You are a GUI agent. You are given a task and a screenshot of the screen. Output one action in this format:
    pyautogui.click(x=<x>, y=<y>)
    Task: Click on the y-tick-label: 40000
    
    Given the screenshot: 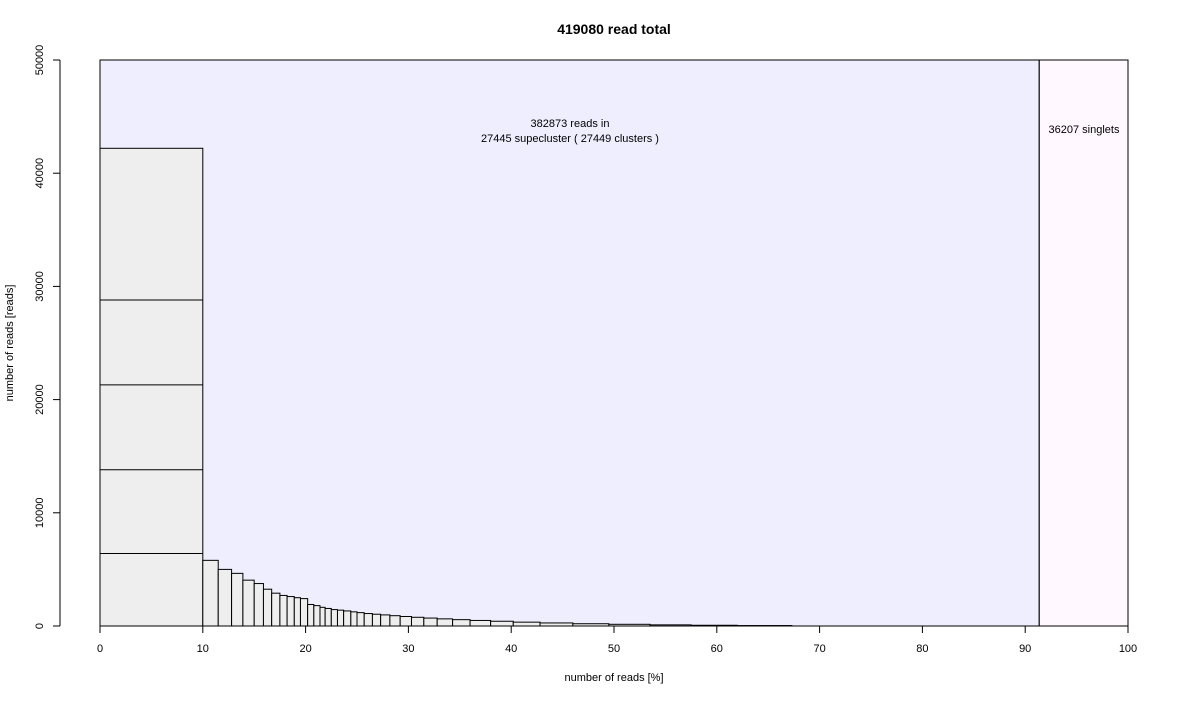 What is the action you would take?
    pyautogui.click(x=40, y=173)
    